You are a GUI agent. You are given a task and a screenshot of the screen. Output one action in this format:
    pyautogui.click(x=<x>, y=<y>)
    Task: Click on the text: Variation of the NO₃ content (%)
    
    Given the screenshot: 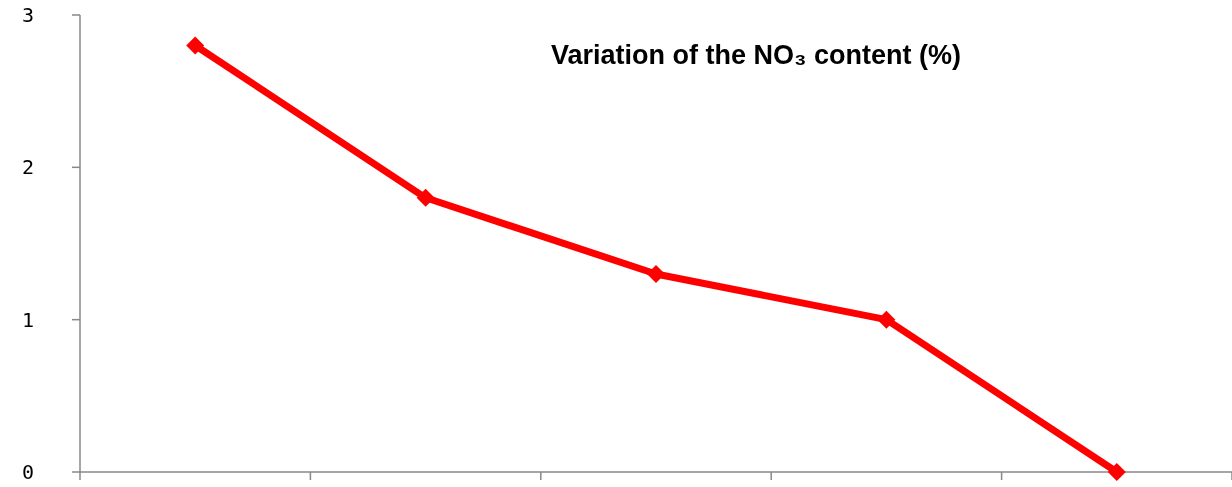 What is the action you would take?
    pyautogui.click(x=756, y=55)
    